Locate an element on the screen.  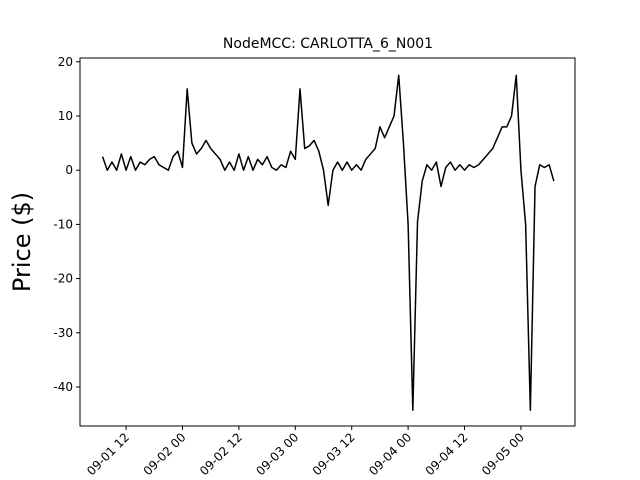
x-tick-label: 09-03 12 is located at coordinates (334, 454).